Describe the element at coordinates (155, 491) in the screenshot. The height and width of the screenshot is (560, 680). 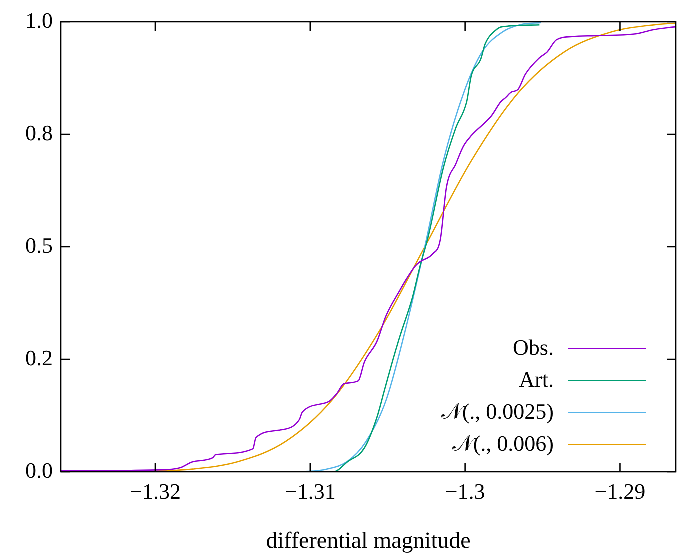
I see `x-tick-label: −1.32` at that location.